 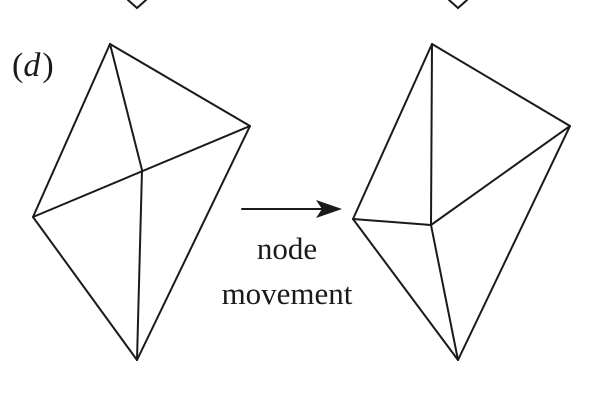 What do you see at coordinates (287, 248) in the screenshot?
I see `caption-line-1: node` at bounding box center [287, 248].